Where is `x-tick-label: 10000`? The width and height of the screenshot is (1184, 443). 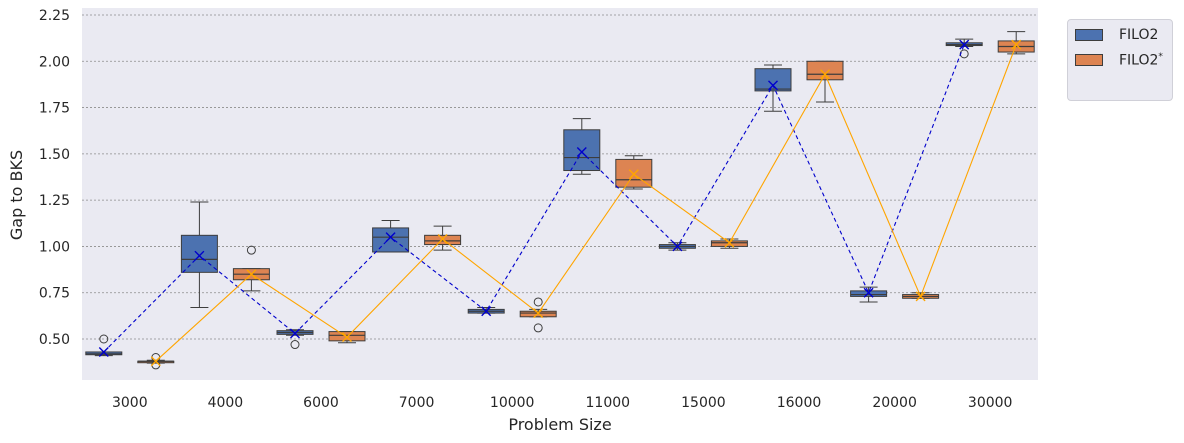 x-tick-label: 10000 is located at coordinates (512, 403).